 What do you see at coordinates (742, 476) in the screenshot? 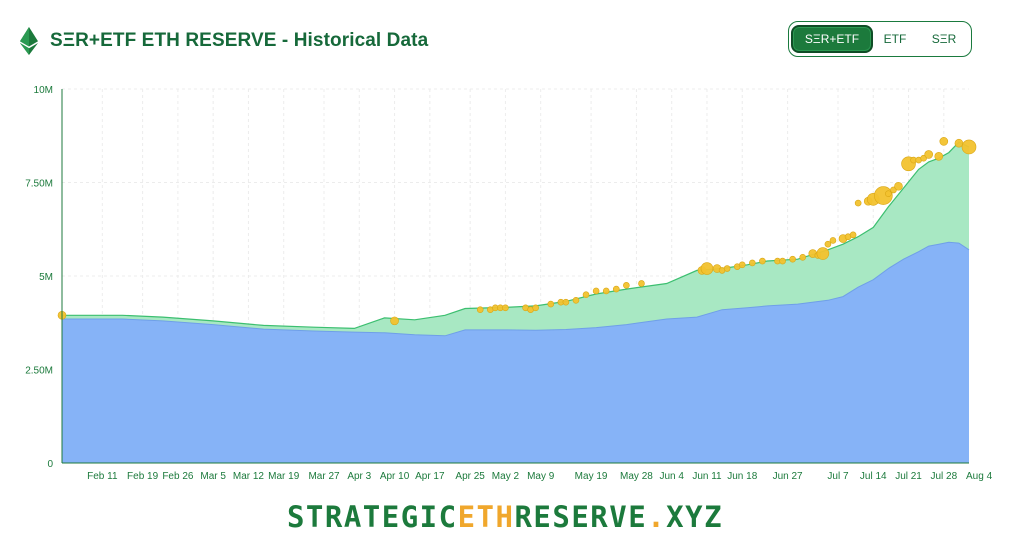
I see `x-tick-label: Jun 18` at bounding box center [742, 476].